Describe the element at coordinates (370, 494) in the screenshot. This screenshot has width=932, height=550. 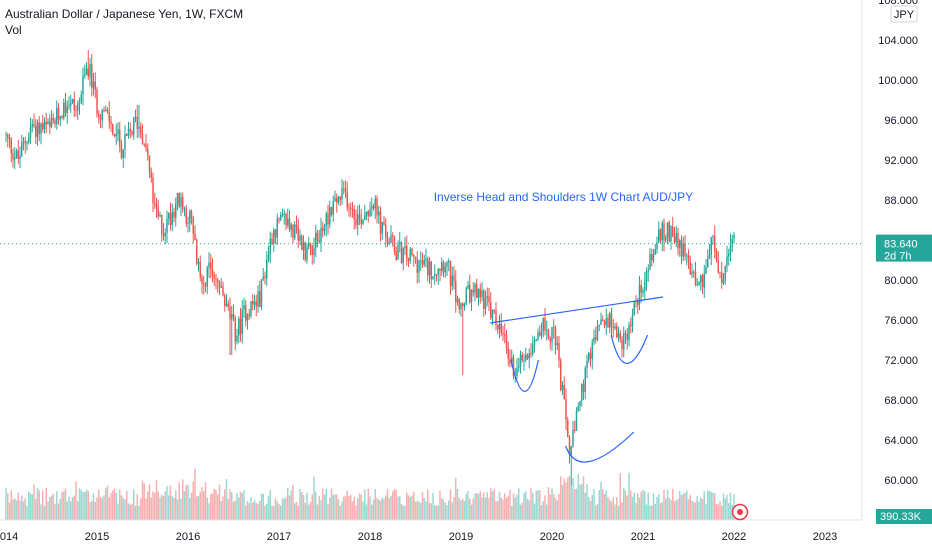
I see `volume-layer` at that location.